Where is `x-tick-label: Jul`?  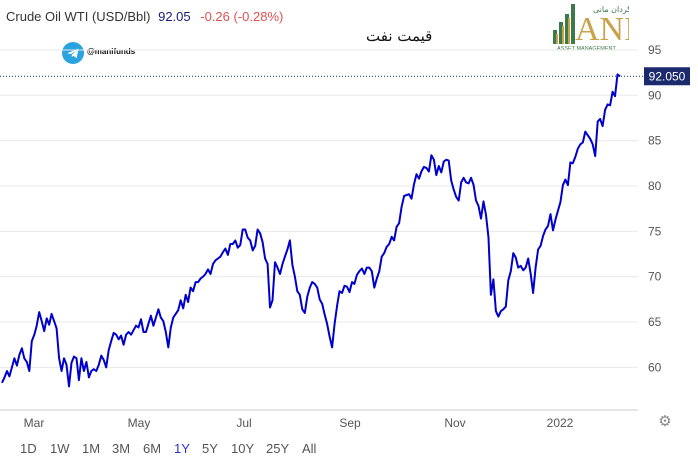
x-tick-label: Jul is located at coordinates (243, 423).